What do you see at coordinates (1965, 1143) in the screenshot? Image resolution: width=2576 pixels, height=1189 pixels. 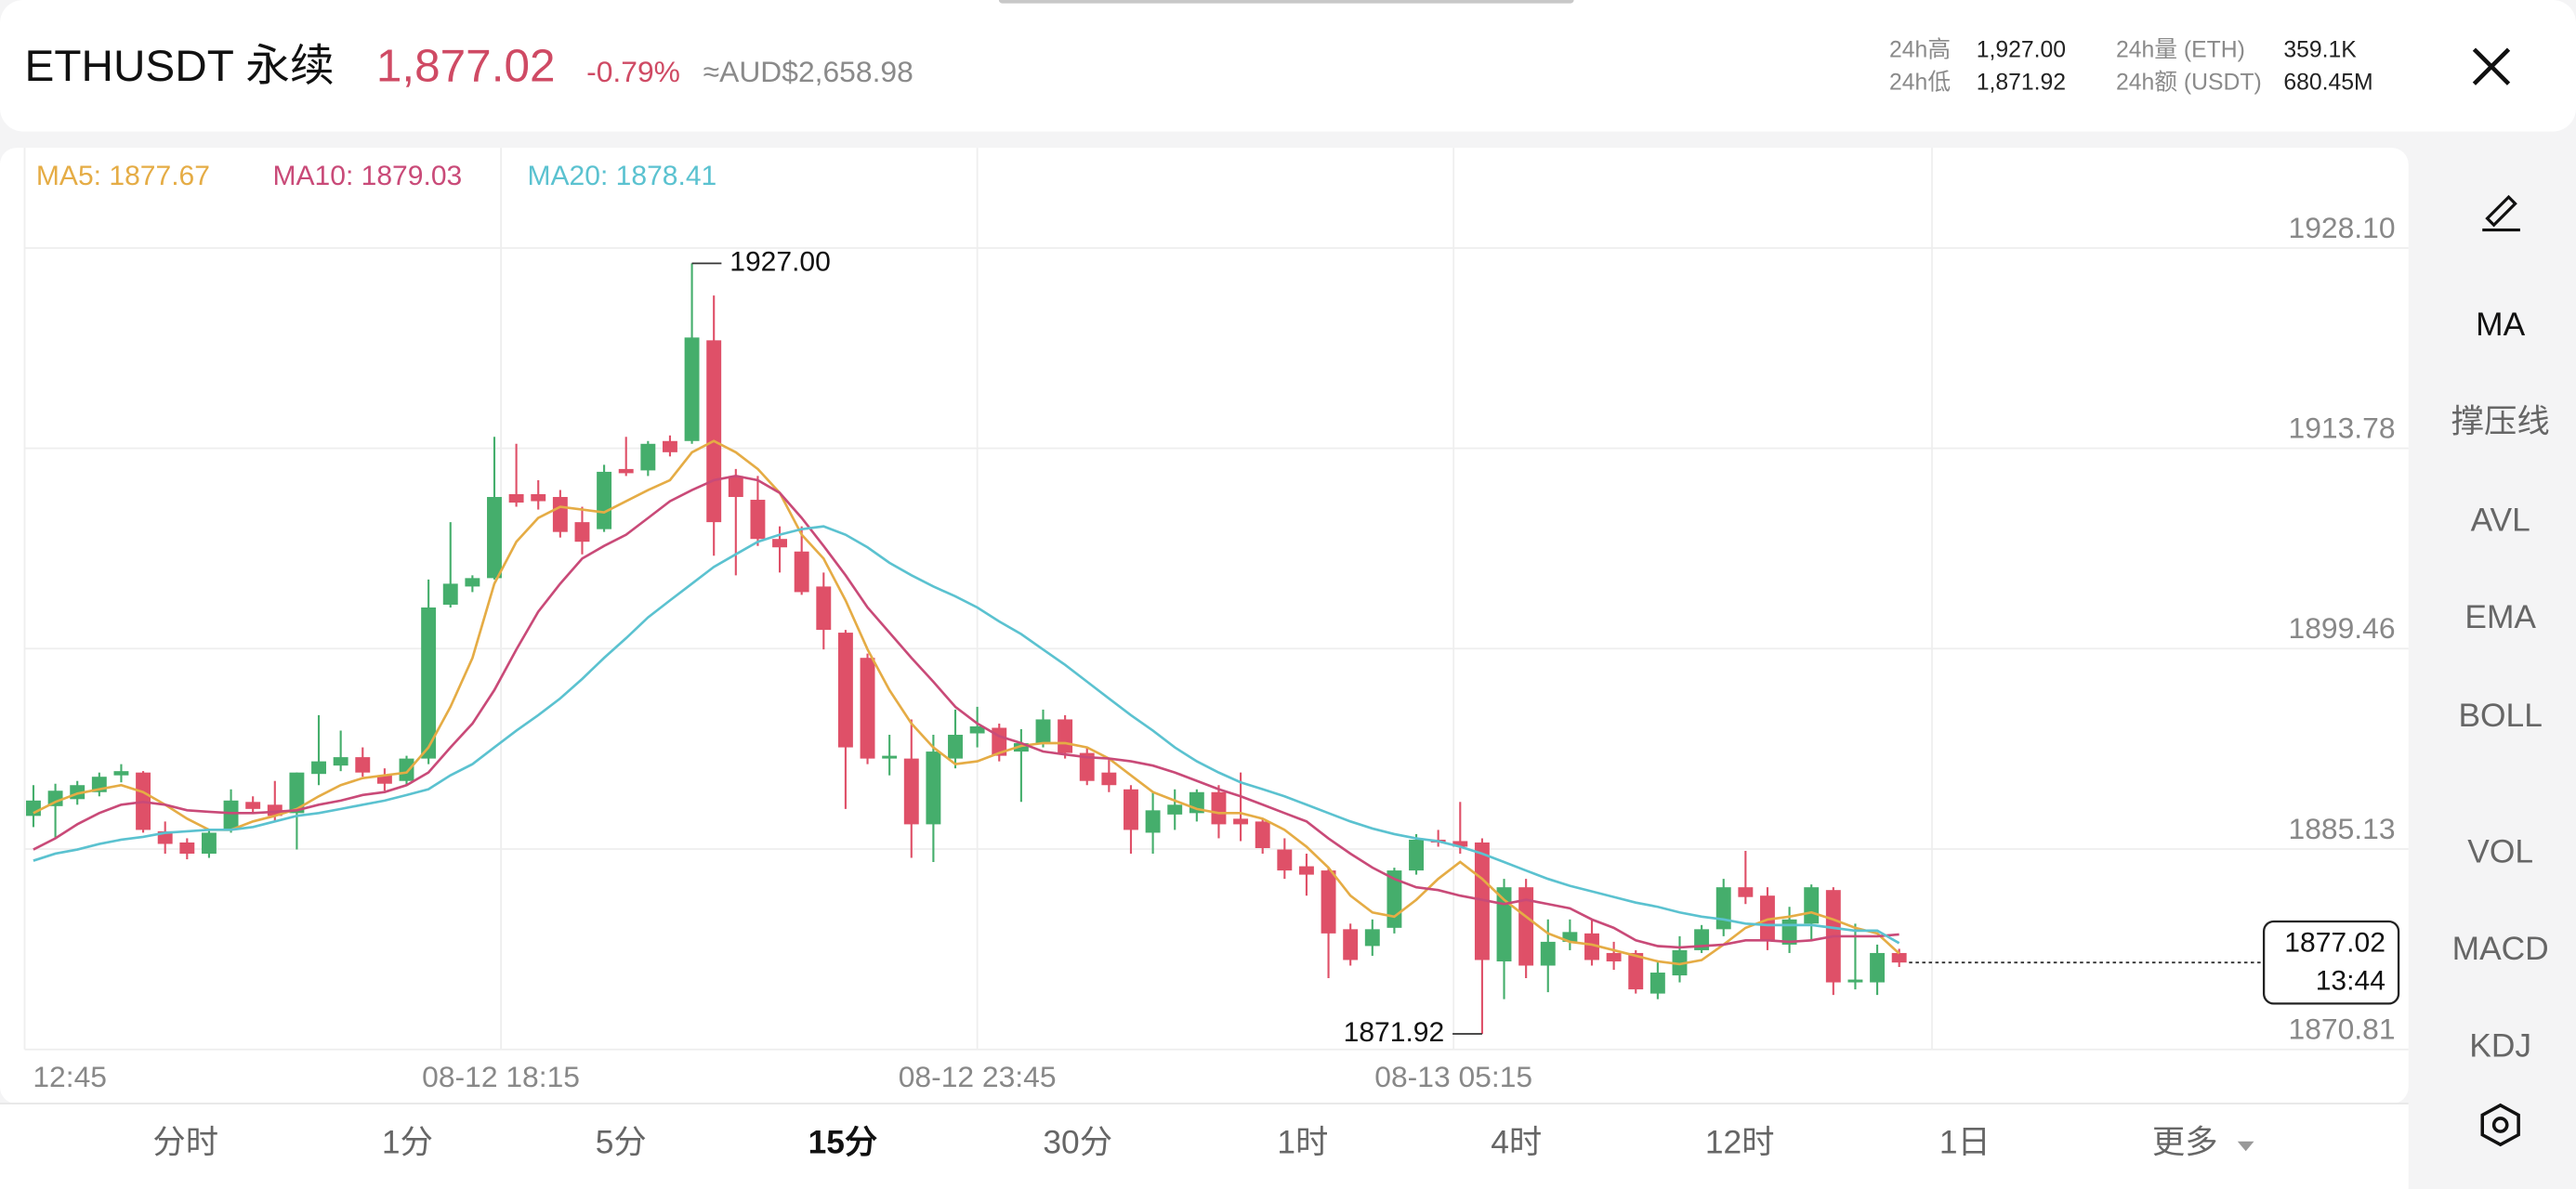 I see `timeframe-button: 1日` at bounding box center [1965, 1143].